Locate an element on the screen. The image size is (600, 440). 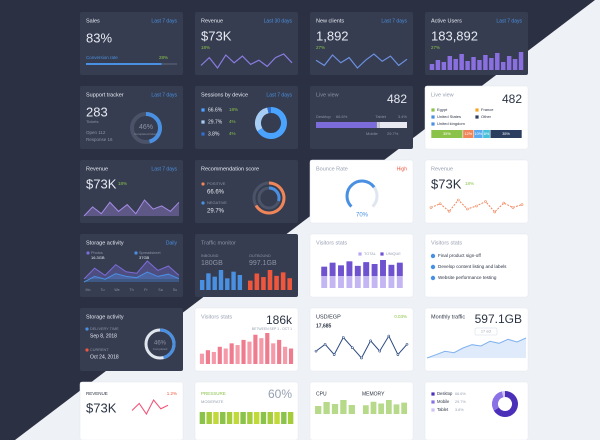
spark-area is located at coordinates (131, 270).